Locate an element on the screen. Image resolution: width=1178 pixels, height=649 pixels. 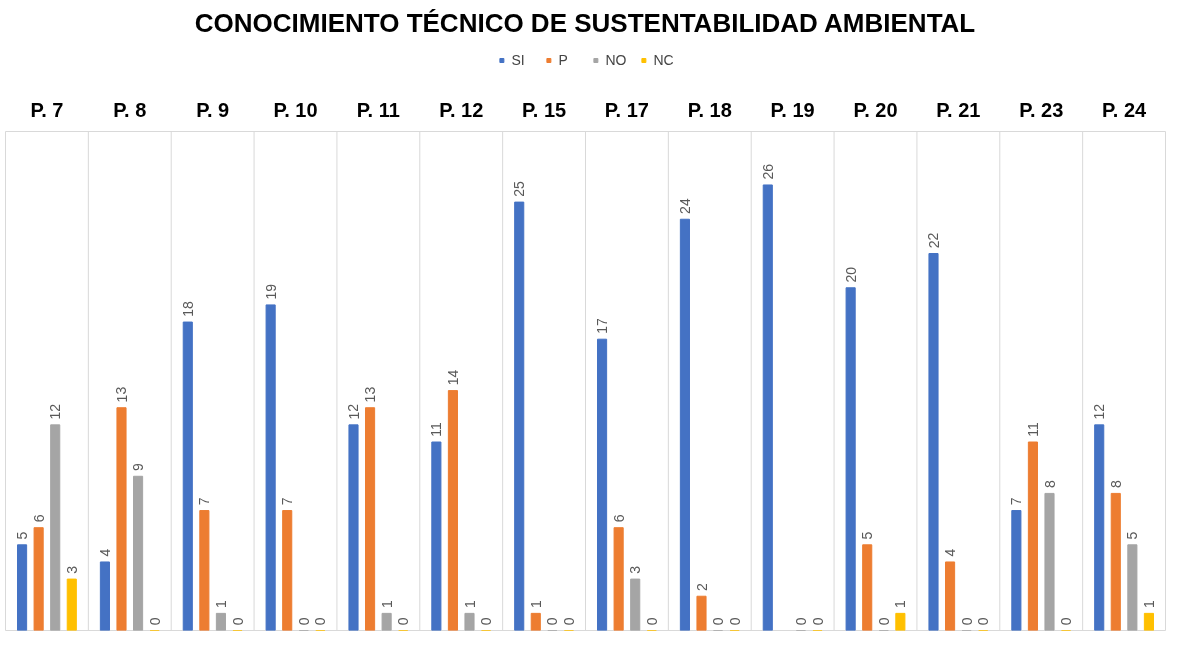
data-label: 2 is located at coordinates (701, 586).